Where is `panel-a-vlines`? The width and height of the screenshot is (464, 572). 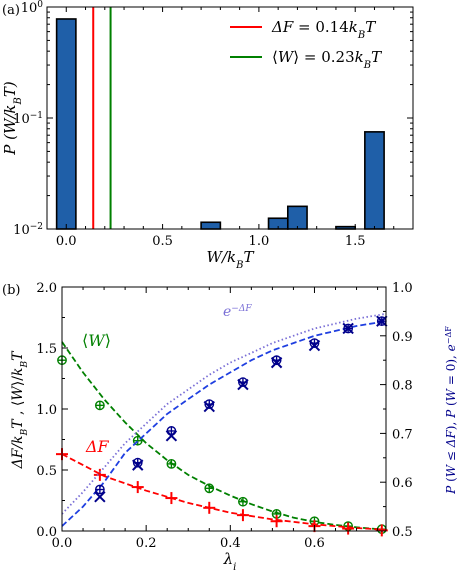
panel-a-vlines is located at coordinates (102, 118).